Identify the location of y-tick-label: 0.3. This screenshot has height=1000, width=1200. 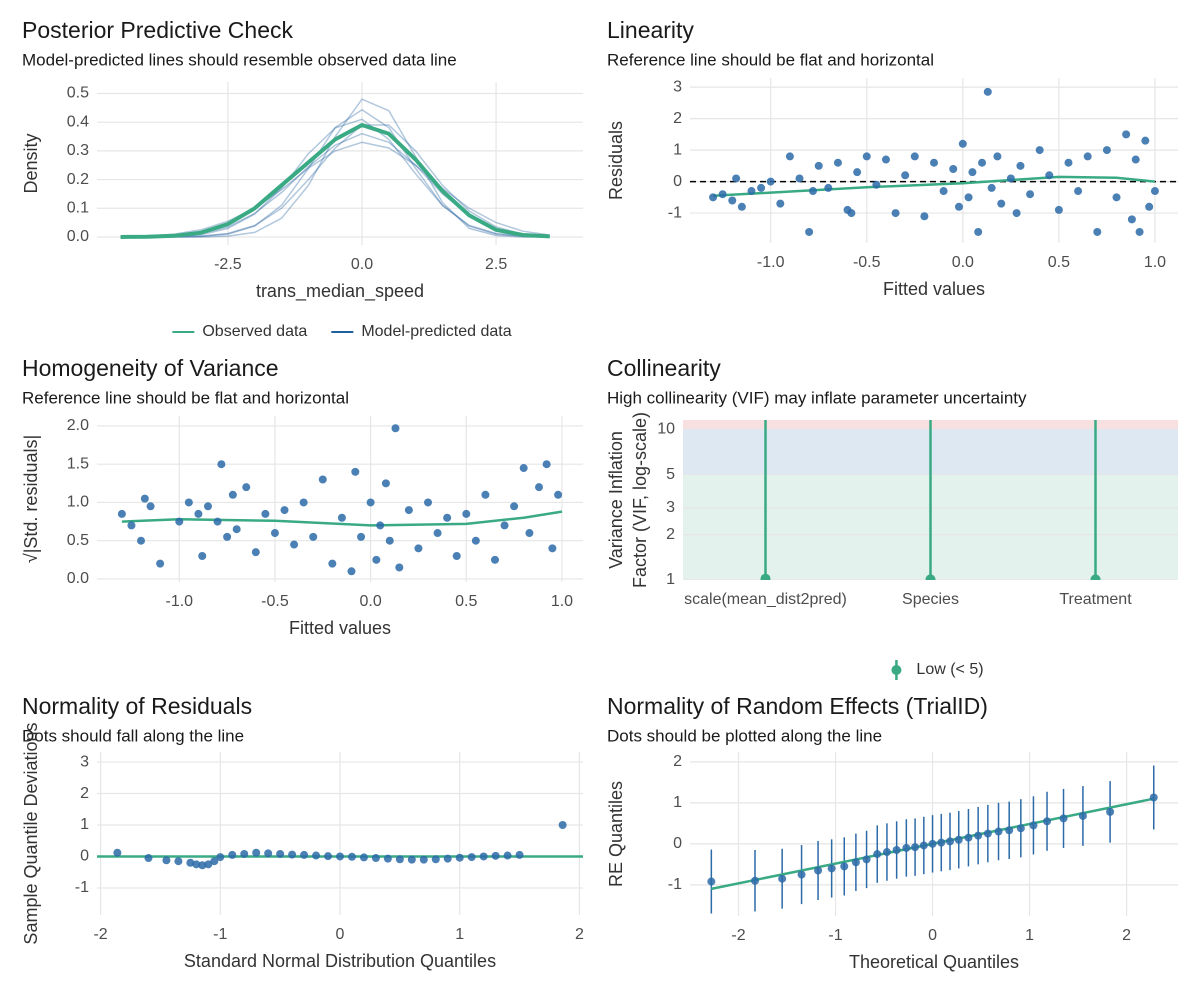
(78, 150).